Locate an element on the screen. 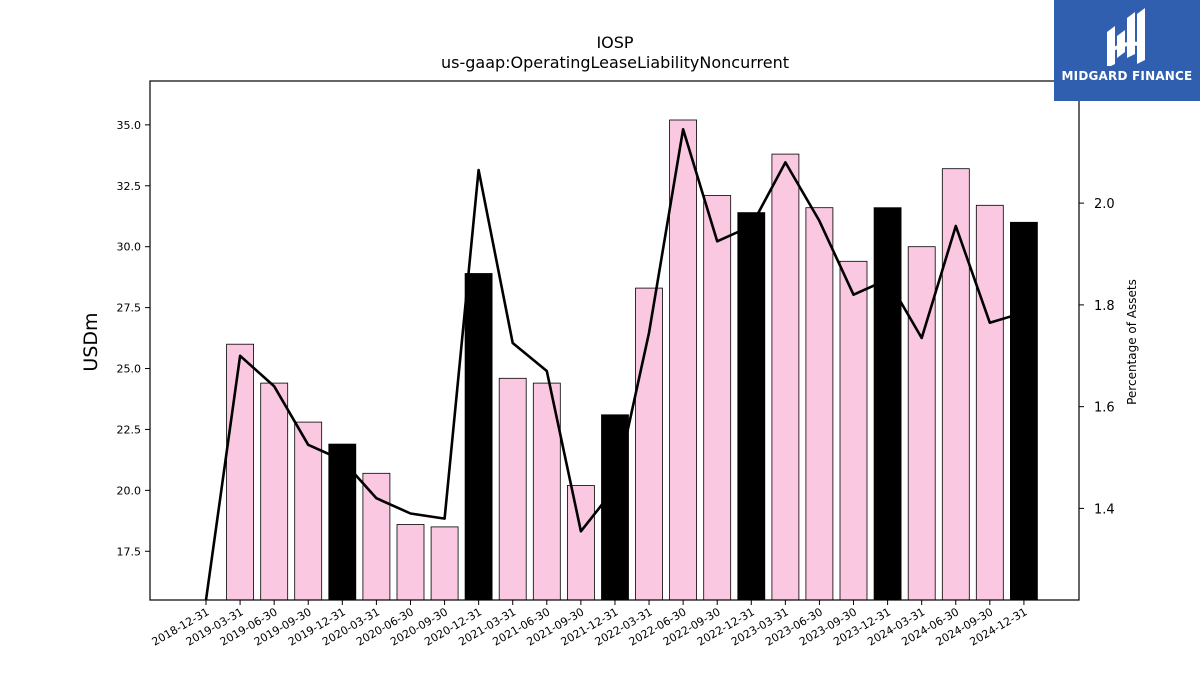  brand-logo: MIDGARD FINANCE is located at coordinates (1127, 50).